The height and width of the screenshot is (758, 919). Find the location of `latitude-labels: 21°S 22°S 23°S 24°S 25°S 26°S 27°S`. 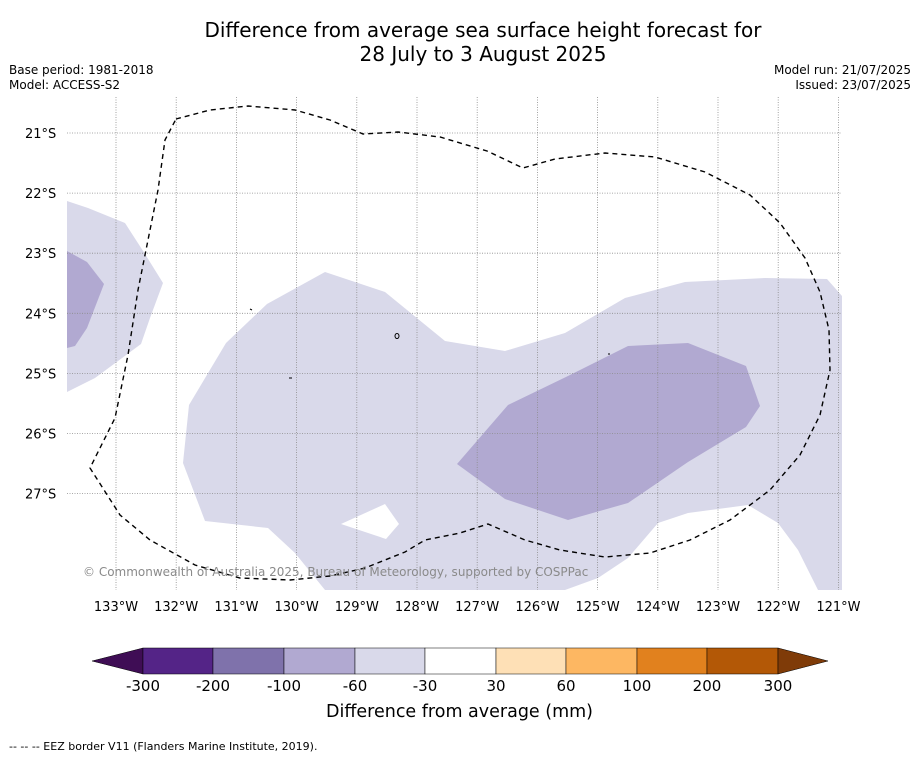

latitude-labels: 21°S 22°S 23°S 24°S 25°S 26°S 27°S is located at coordinates (40, 315).